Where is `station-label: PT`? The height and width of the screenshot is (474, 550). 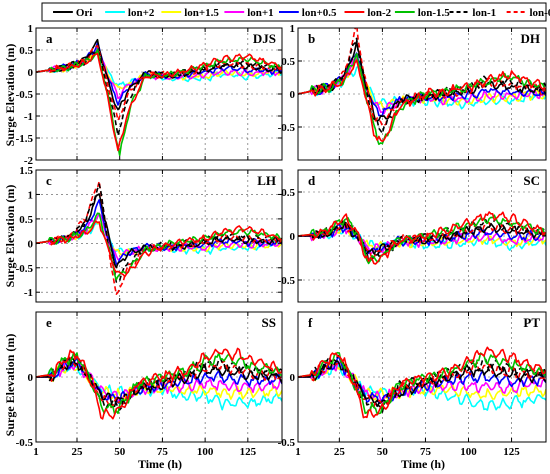
station-label: PT is located at coordinates (531, 322).